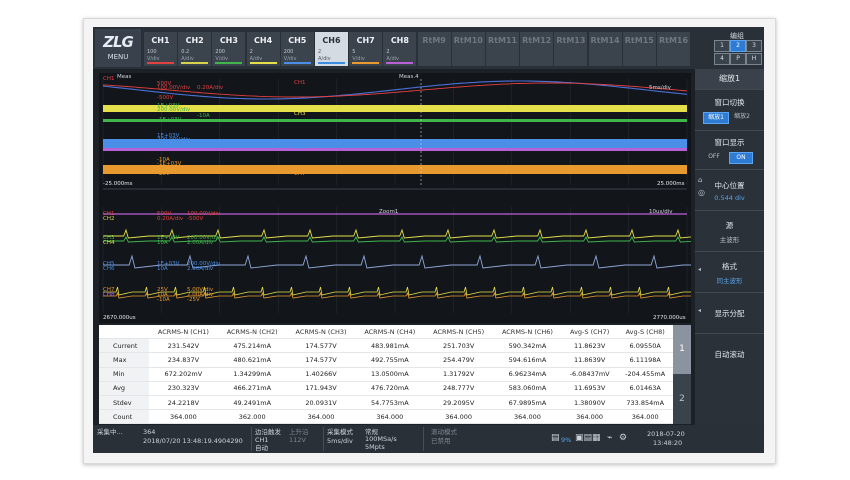 This screenshot has height=480, width=850. I want to click on table-cell: 6.01463A, so click(645, 388).